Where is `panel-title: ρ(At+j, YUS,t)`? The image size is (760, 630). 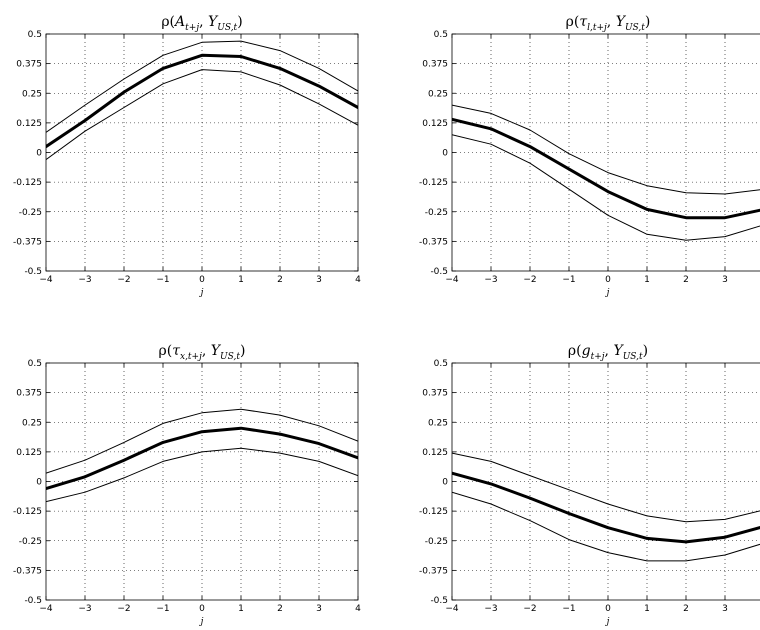 panel-title: ρ(At+j, YUS,t) is located at coordinates (201, 23).